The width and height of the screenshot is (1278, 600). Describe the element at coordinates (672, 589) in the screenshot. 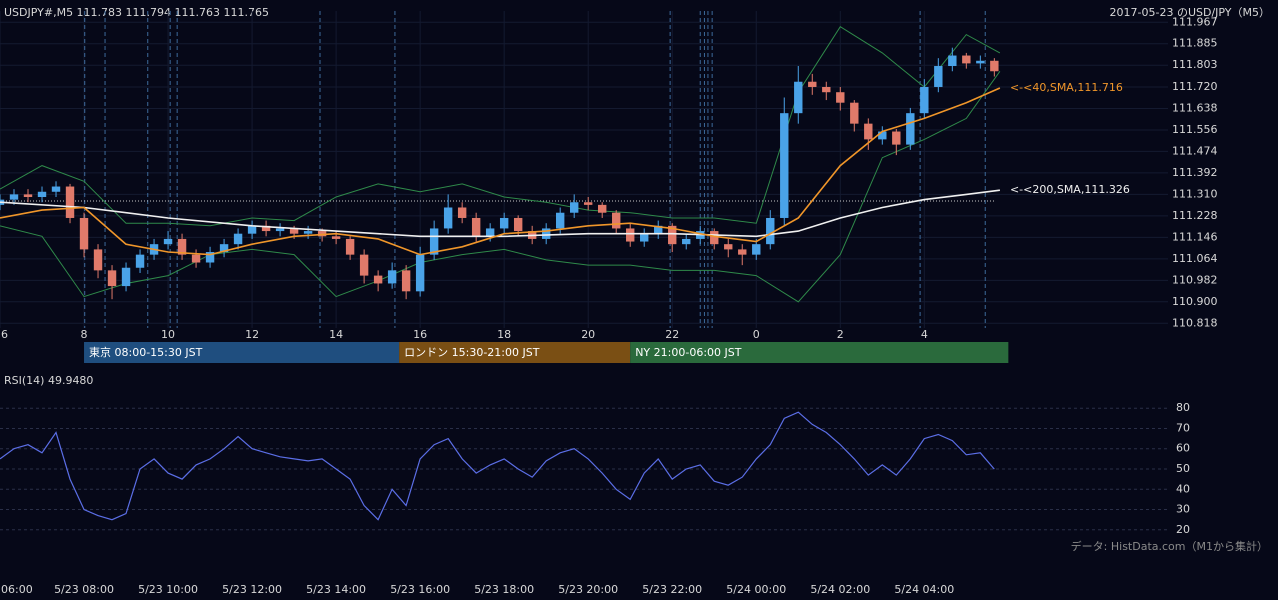

I see `x-tick-label: 5/23 22:00` at that location.